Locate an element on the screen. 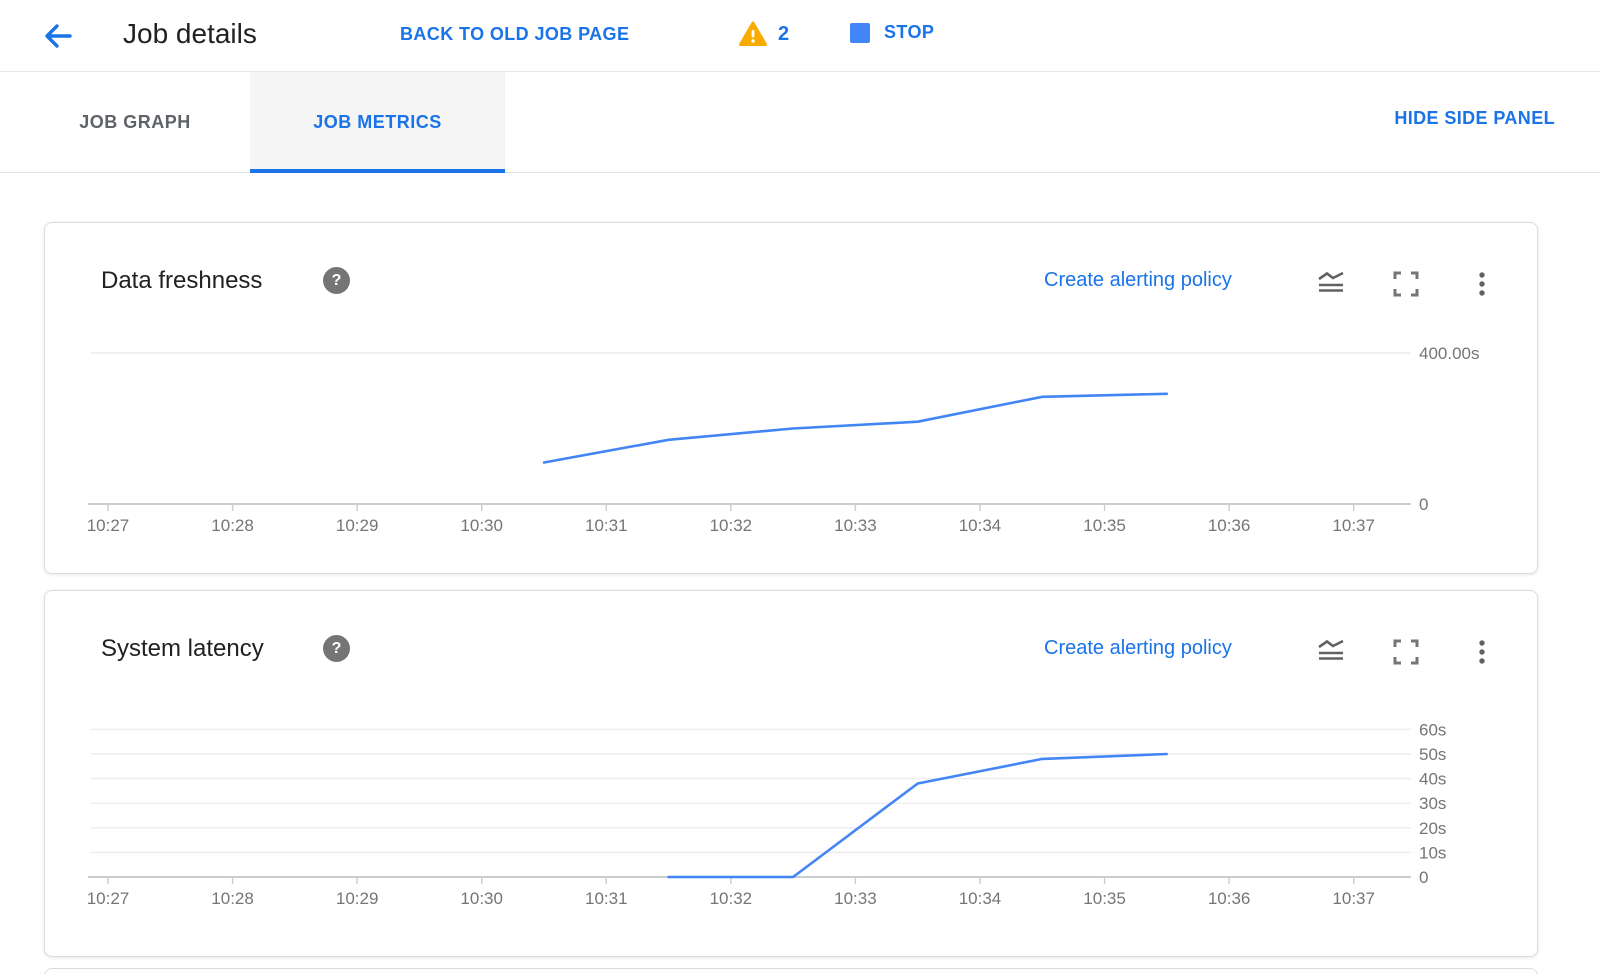 This screenshot has width=1600, height=974. back-button is located at coordinates (58, 36).